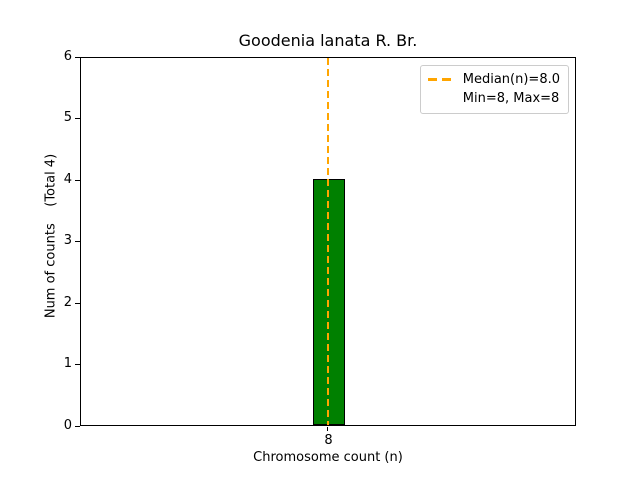  I want to click on legend-handle-spacer, so click(441, 98).